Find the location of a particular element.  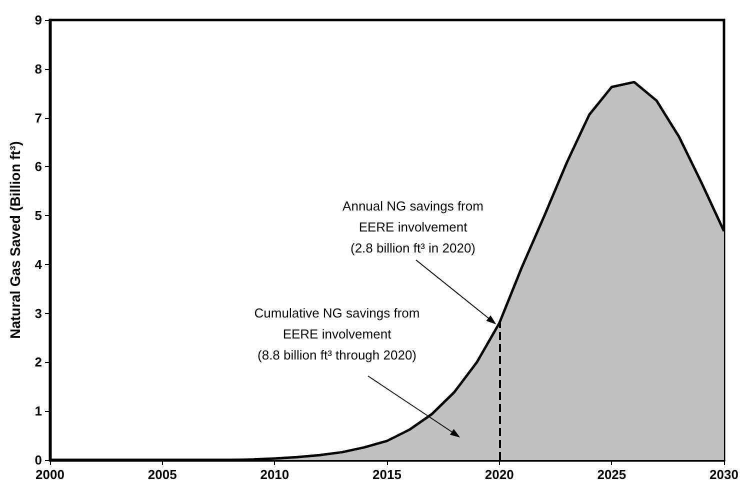

y-tick-label: 3 is located at coordinates (38, 313).